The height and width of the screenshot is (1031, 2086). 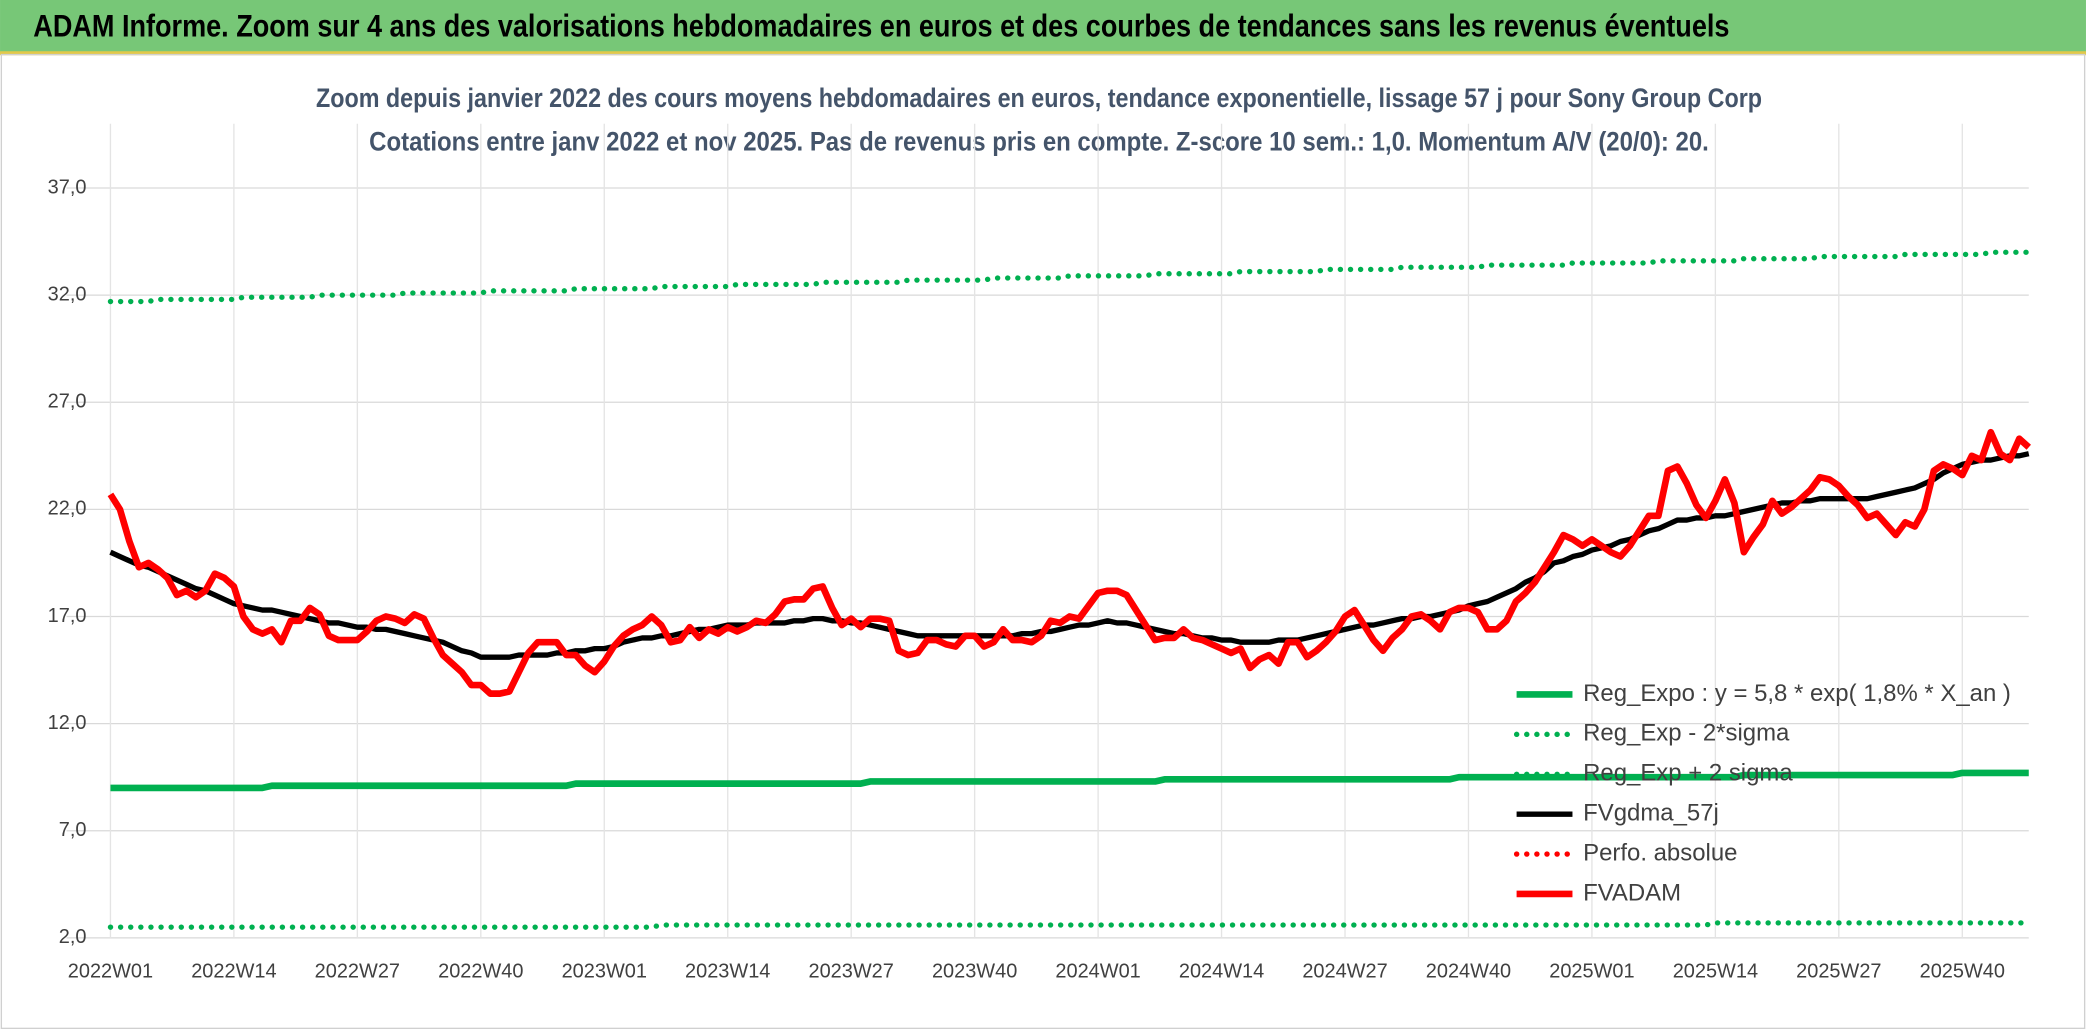 What do you see at coordinates (1651, 812) in the screenshot?
I see `legend-label: FVgdma_57j` at bounding box center [1651, 812].